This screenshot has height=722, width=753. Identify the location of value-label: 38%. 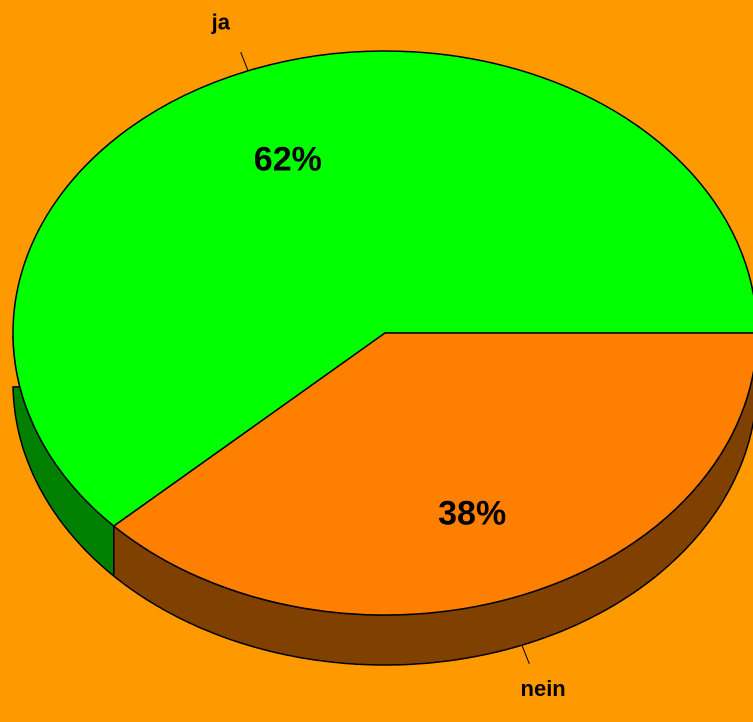
(472, 513).